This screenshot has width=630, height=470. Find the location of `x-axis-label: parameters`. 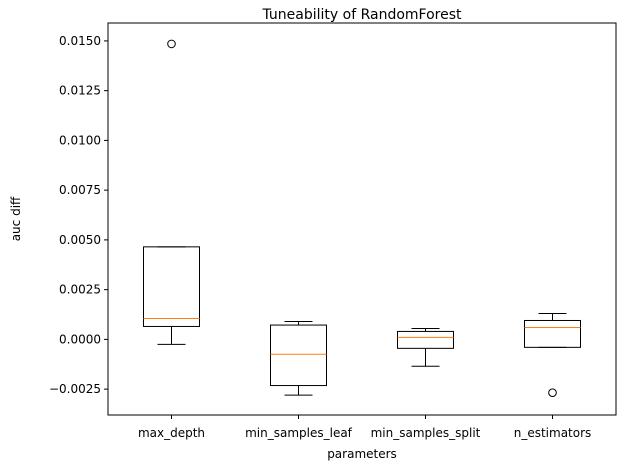

x-axis-label: parameters is located at coordinates (362, 454).